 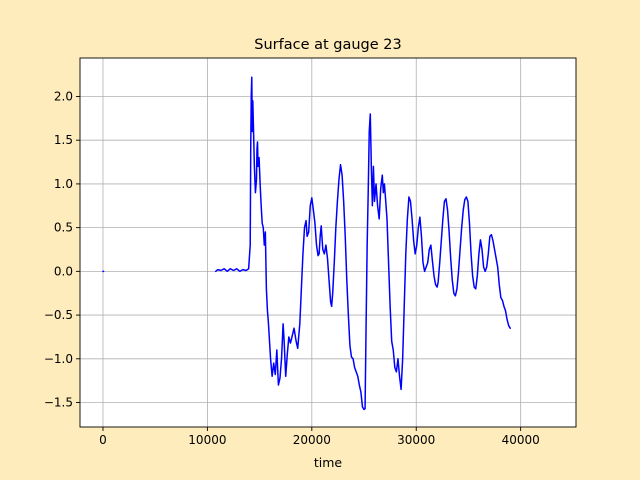 I want to click on y-tick-label: 0.0, so click(x=63, y=271).